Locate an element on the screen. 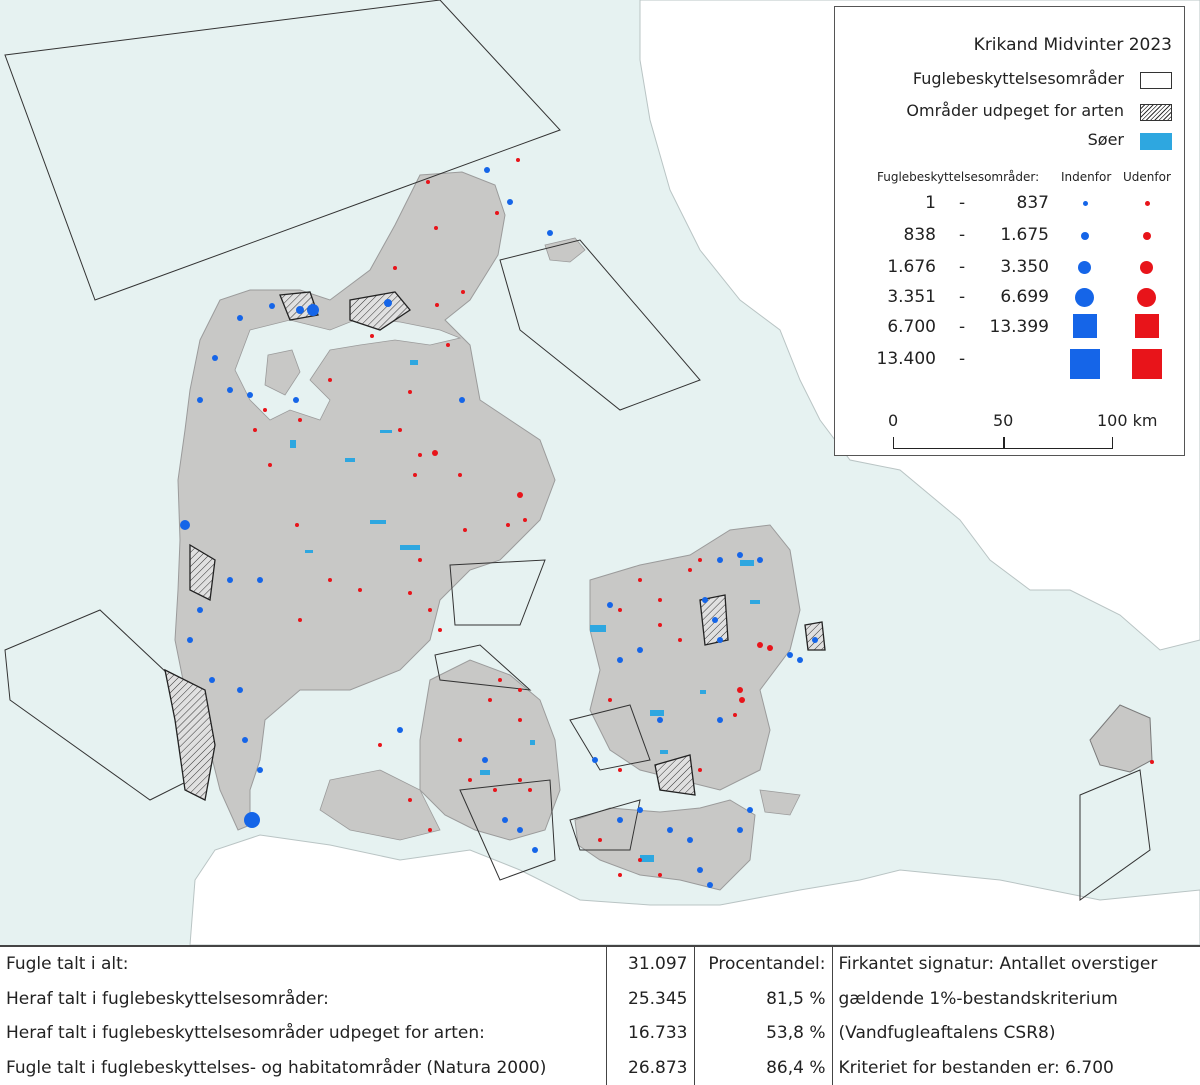 The image size is (1200, 1085). south-funen-islands is located at coordinates (380, 805).